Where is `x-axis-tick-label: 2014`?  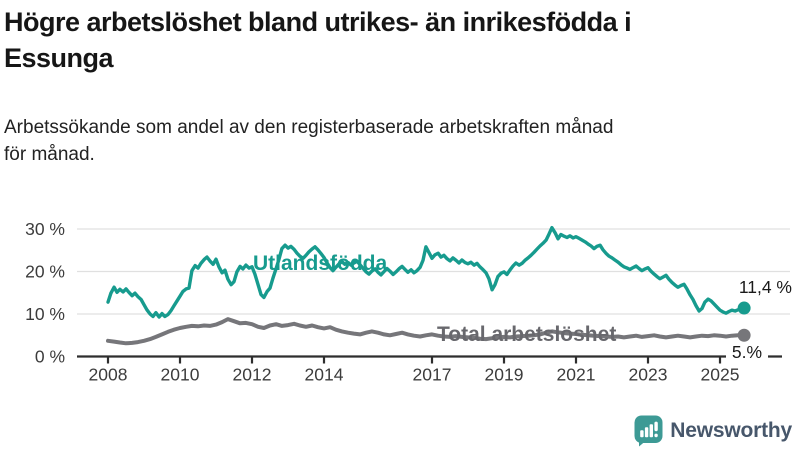
x-axis-tick-label: 2014 is located at coordinates (324, 375).